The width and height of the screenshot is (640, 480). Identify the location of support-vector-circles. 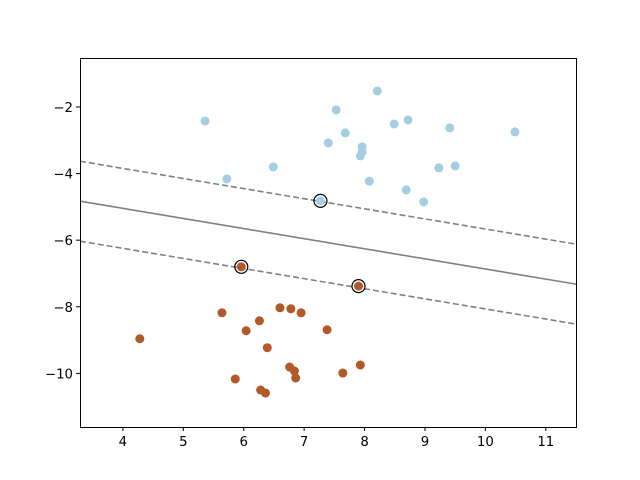
(300, 243).